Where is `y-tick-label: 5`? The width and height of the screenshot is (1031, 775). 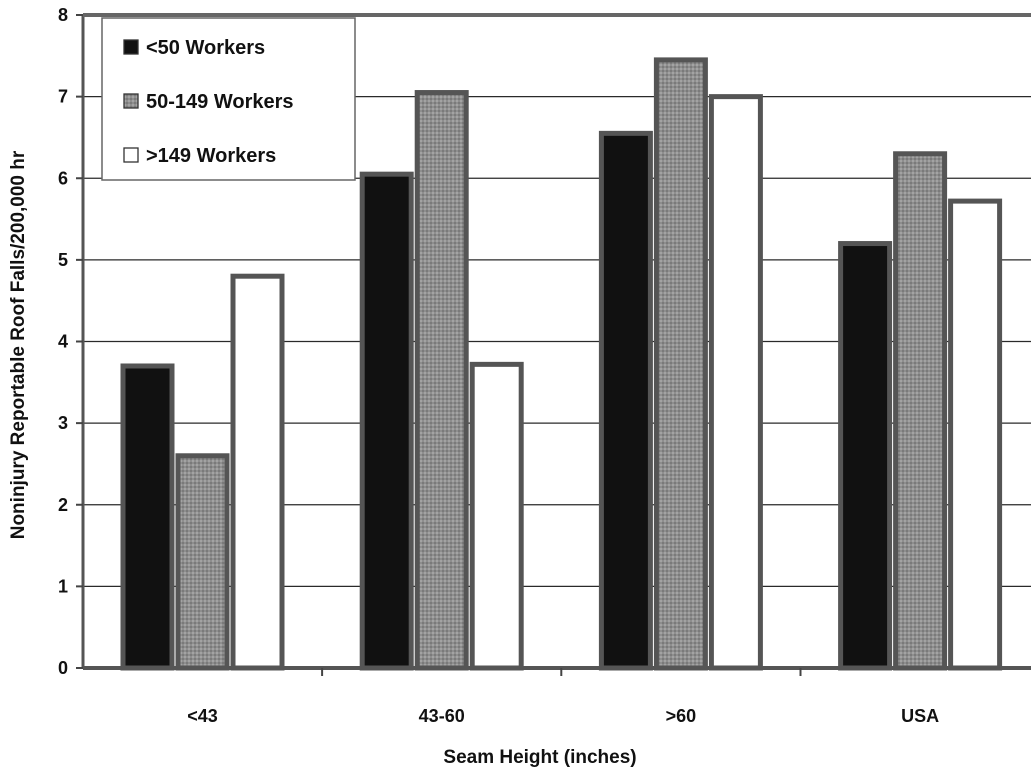
y-tick-label: 5 is located at coordinates (63, 260).